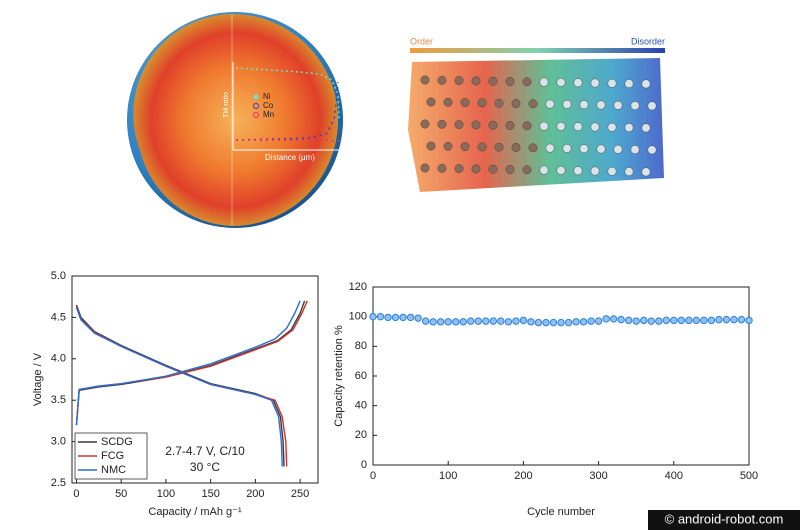 This screenshot has width=800, height=530. I want to click on y-tick-label: 100, so click(358, 317).